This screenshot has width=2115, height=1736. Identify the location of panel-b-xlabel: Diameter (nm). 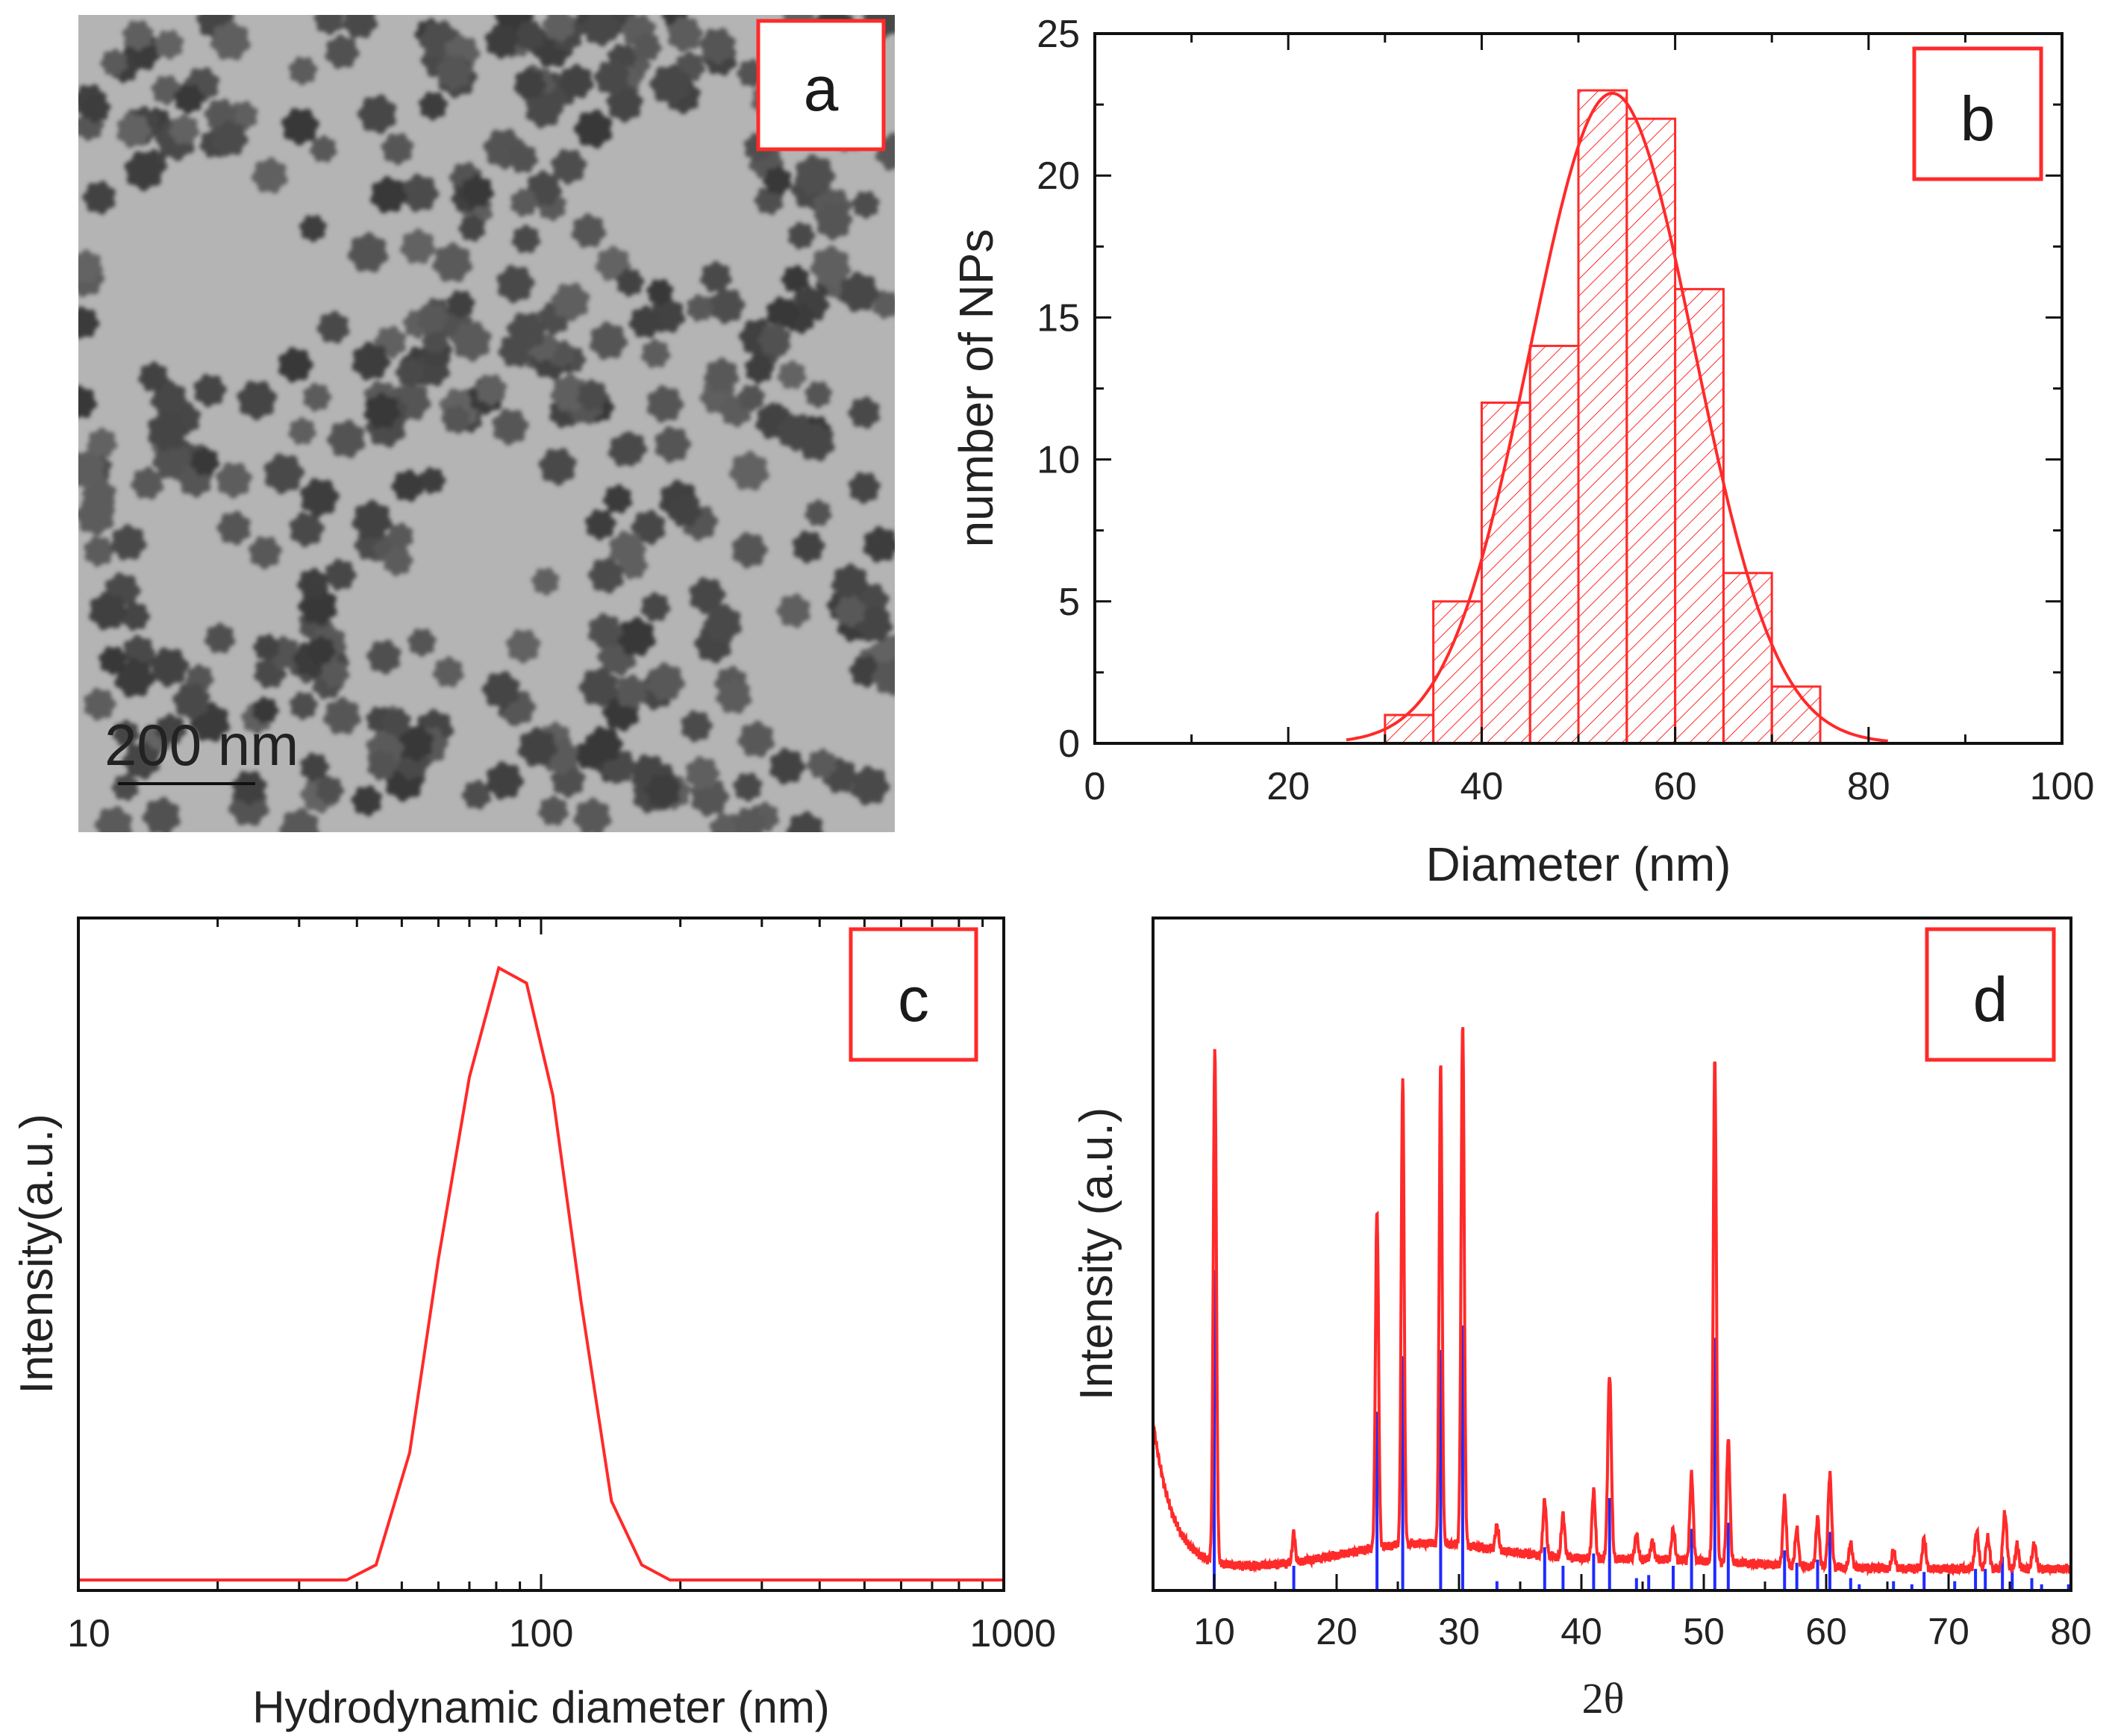
(1578, 864).